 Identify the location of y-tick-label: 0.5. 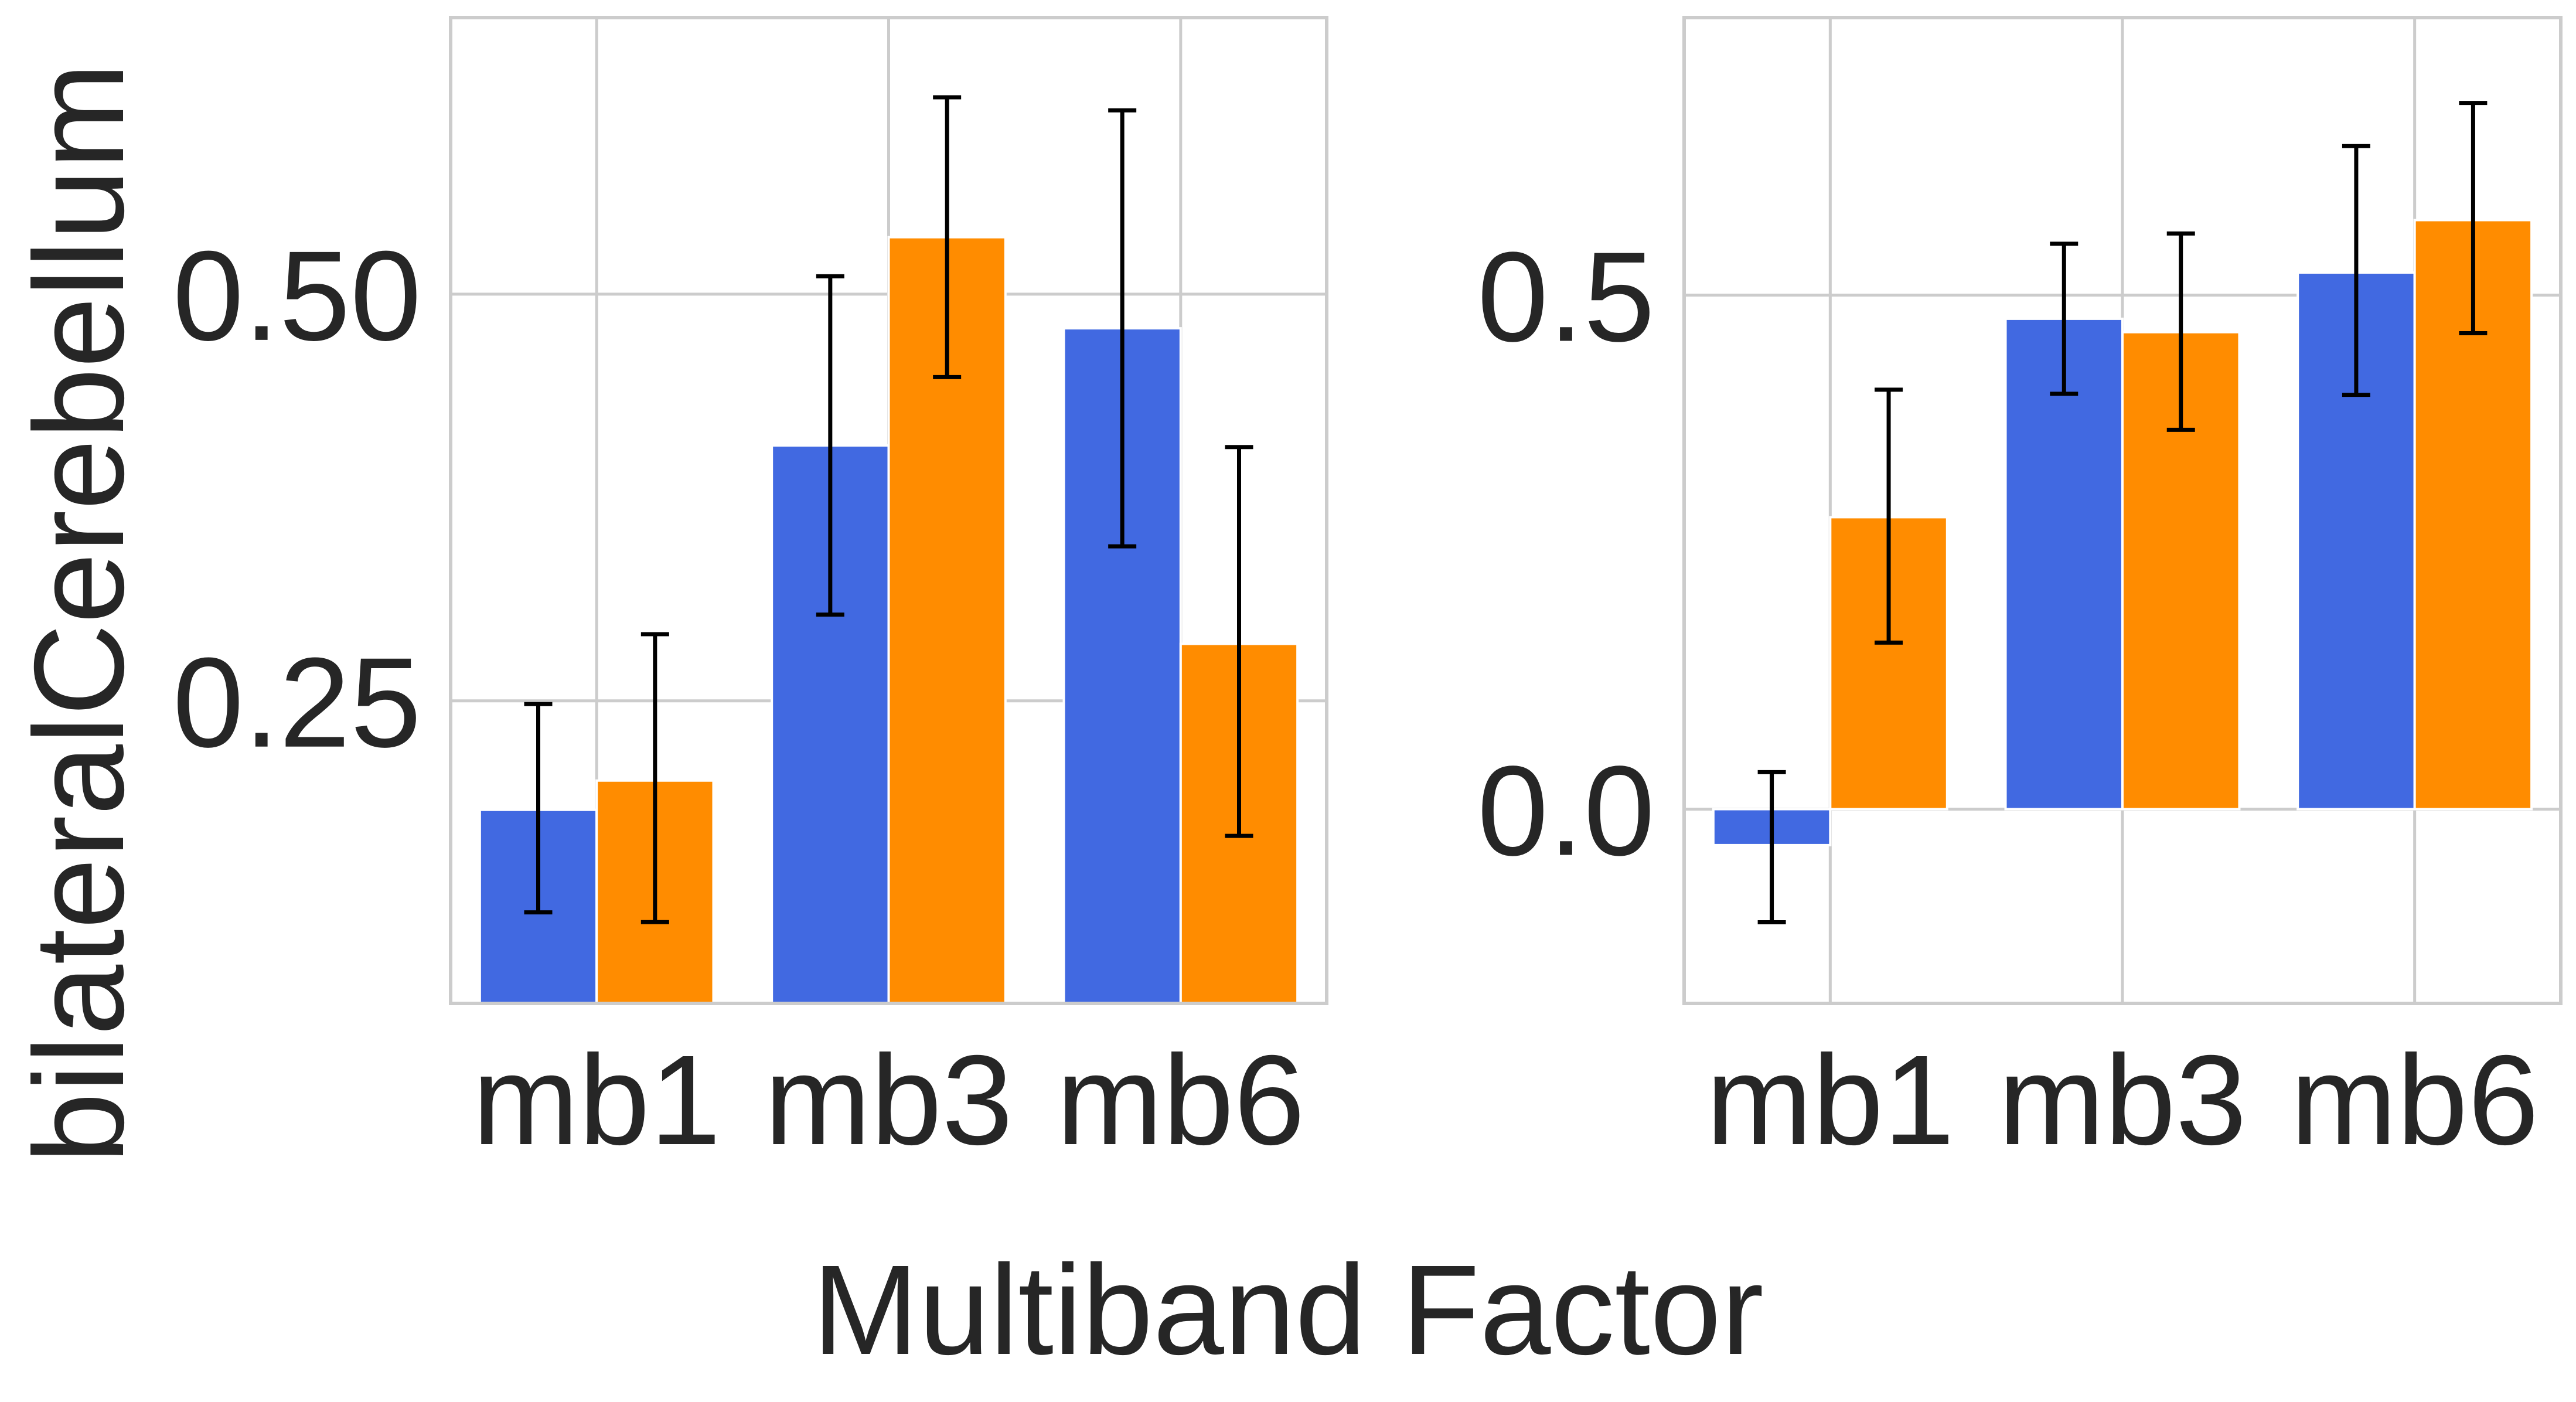
(1566, 297).